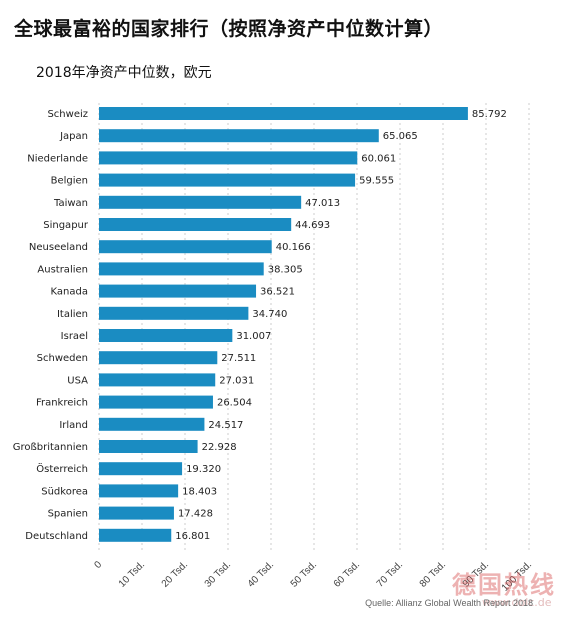 The height and width of the screenshot is (620, 567). What do you see at coordinates (376, 181) in the screenshot?
I see `value-label: 59.555` at bounding box center [376, 181].